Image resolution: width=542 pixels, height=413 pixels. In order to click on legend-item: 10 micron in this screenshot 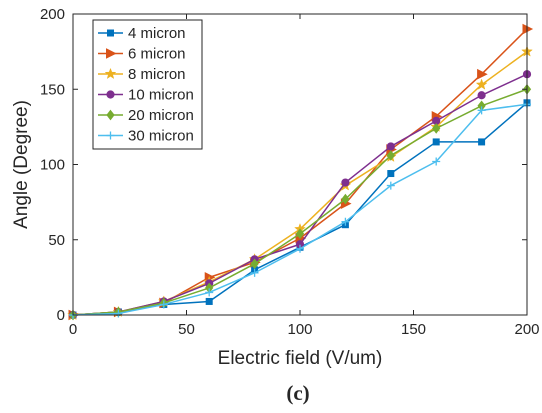, I will do `click(146, 95)`.